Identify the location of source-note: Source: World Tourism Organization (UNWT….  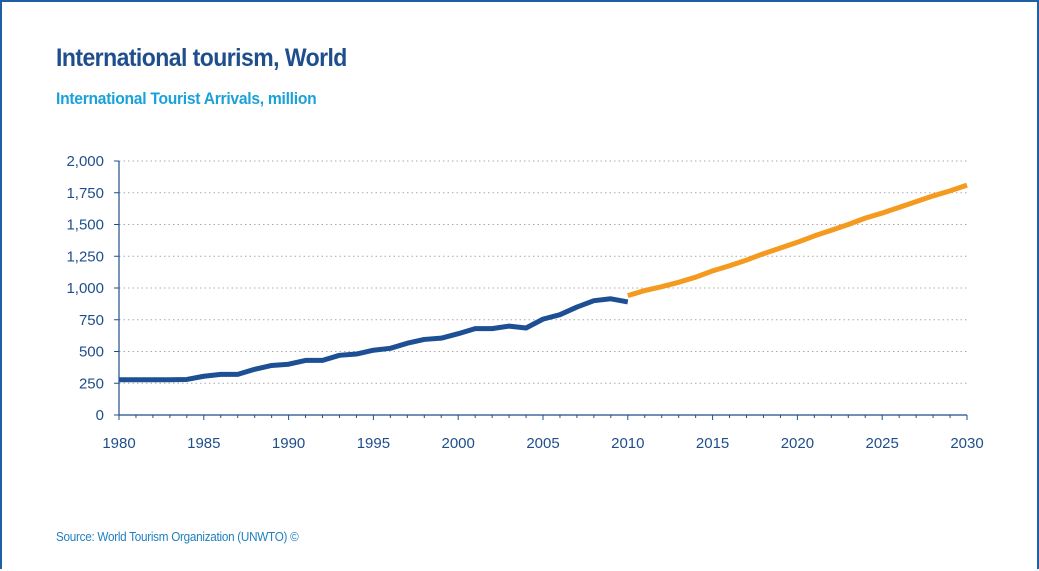
(177, 536).